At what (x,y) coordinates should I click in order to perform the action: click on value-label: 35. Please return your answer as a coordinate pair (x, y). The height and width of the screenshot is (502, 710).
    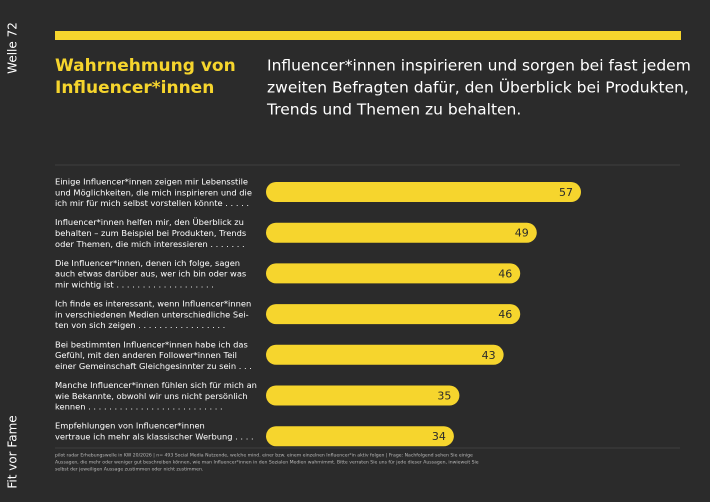
    Looking at the image, I should click on (444, 396).